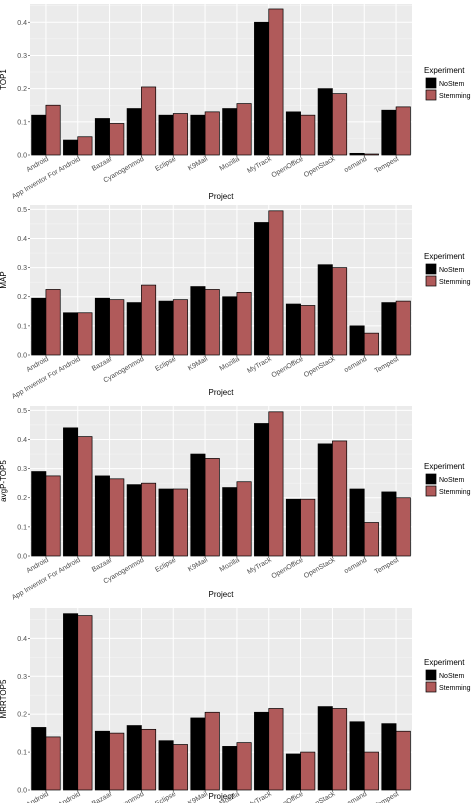 This screenshot has height=803, width=474. What do you see at coordinates (4, 698) in the screenshot?
I see `y-axis-title: MRRTOP5` at bounding box center [4, 698].